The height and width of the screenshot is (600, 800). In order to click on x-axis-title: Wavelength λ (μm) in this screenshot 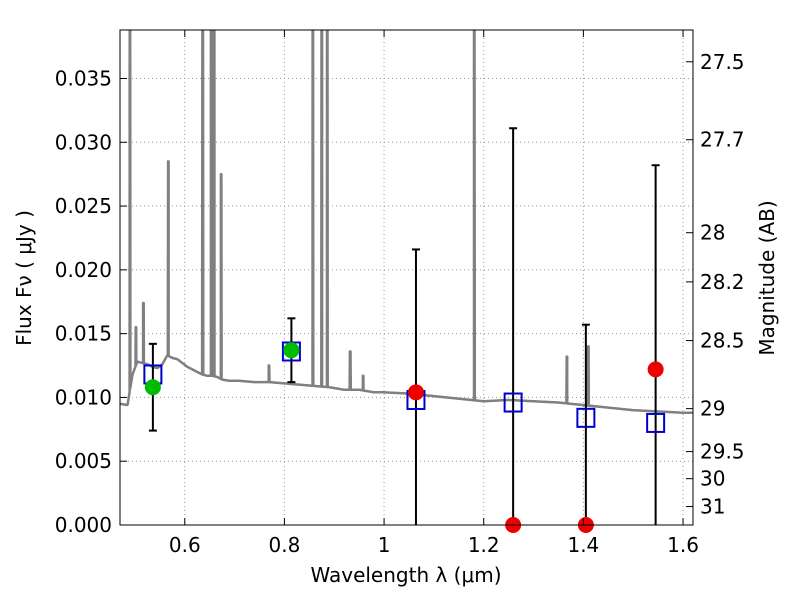, I will do `click(405, 575)`.